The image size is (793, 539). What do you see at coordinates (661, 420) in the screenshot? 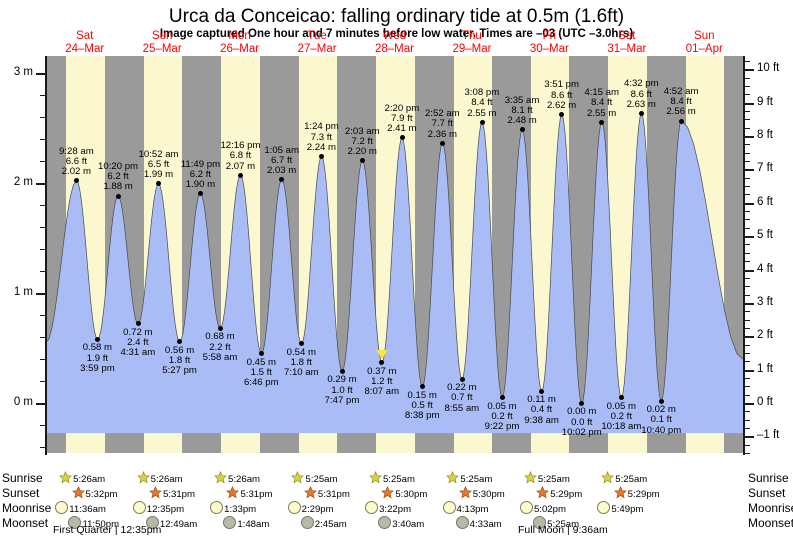
I see `tide-feet: 0.1 ft` at bounding box center [661, 420].